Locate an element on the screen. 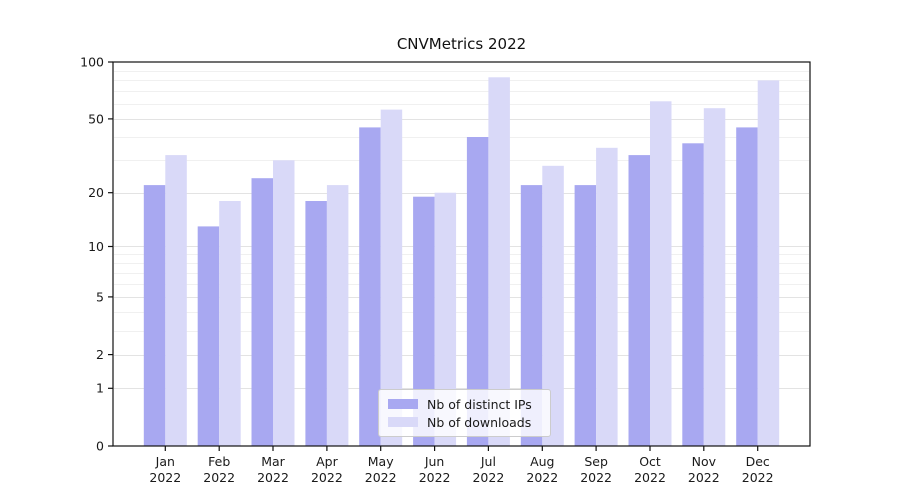  x-tick-label-oct-2022: Oct 2022 is located at coordinates (650, 469).